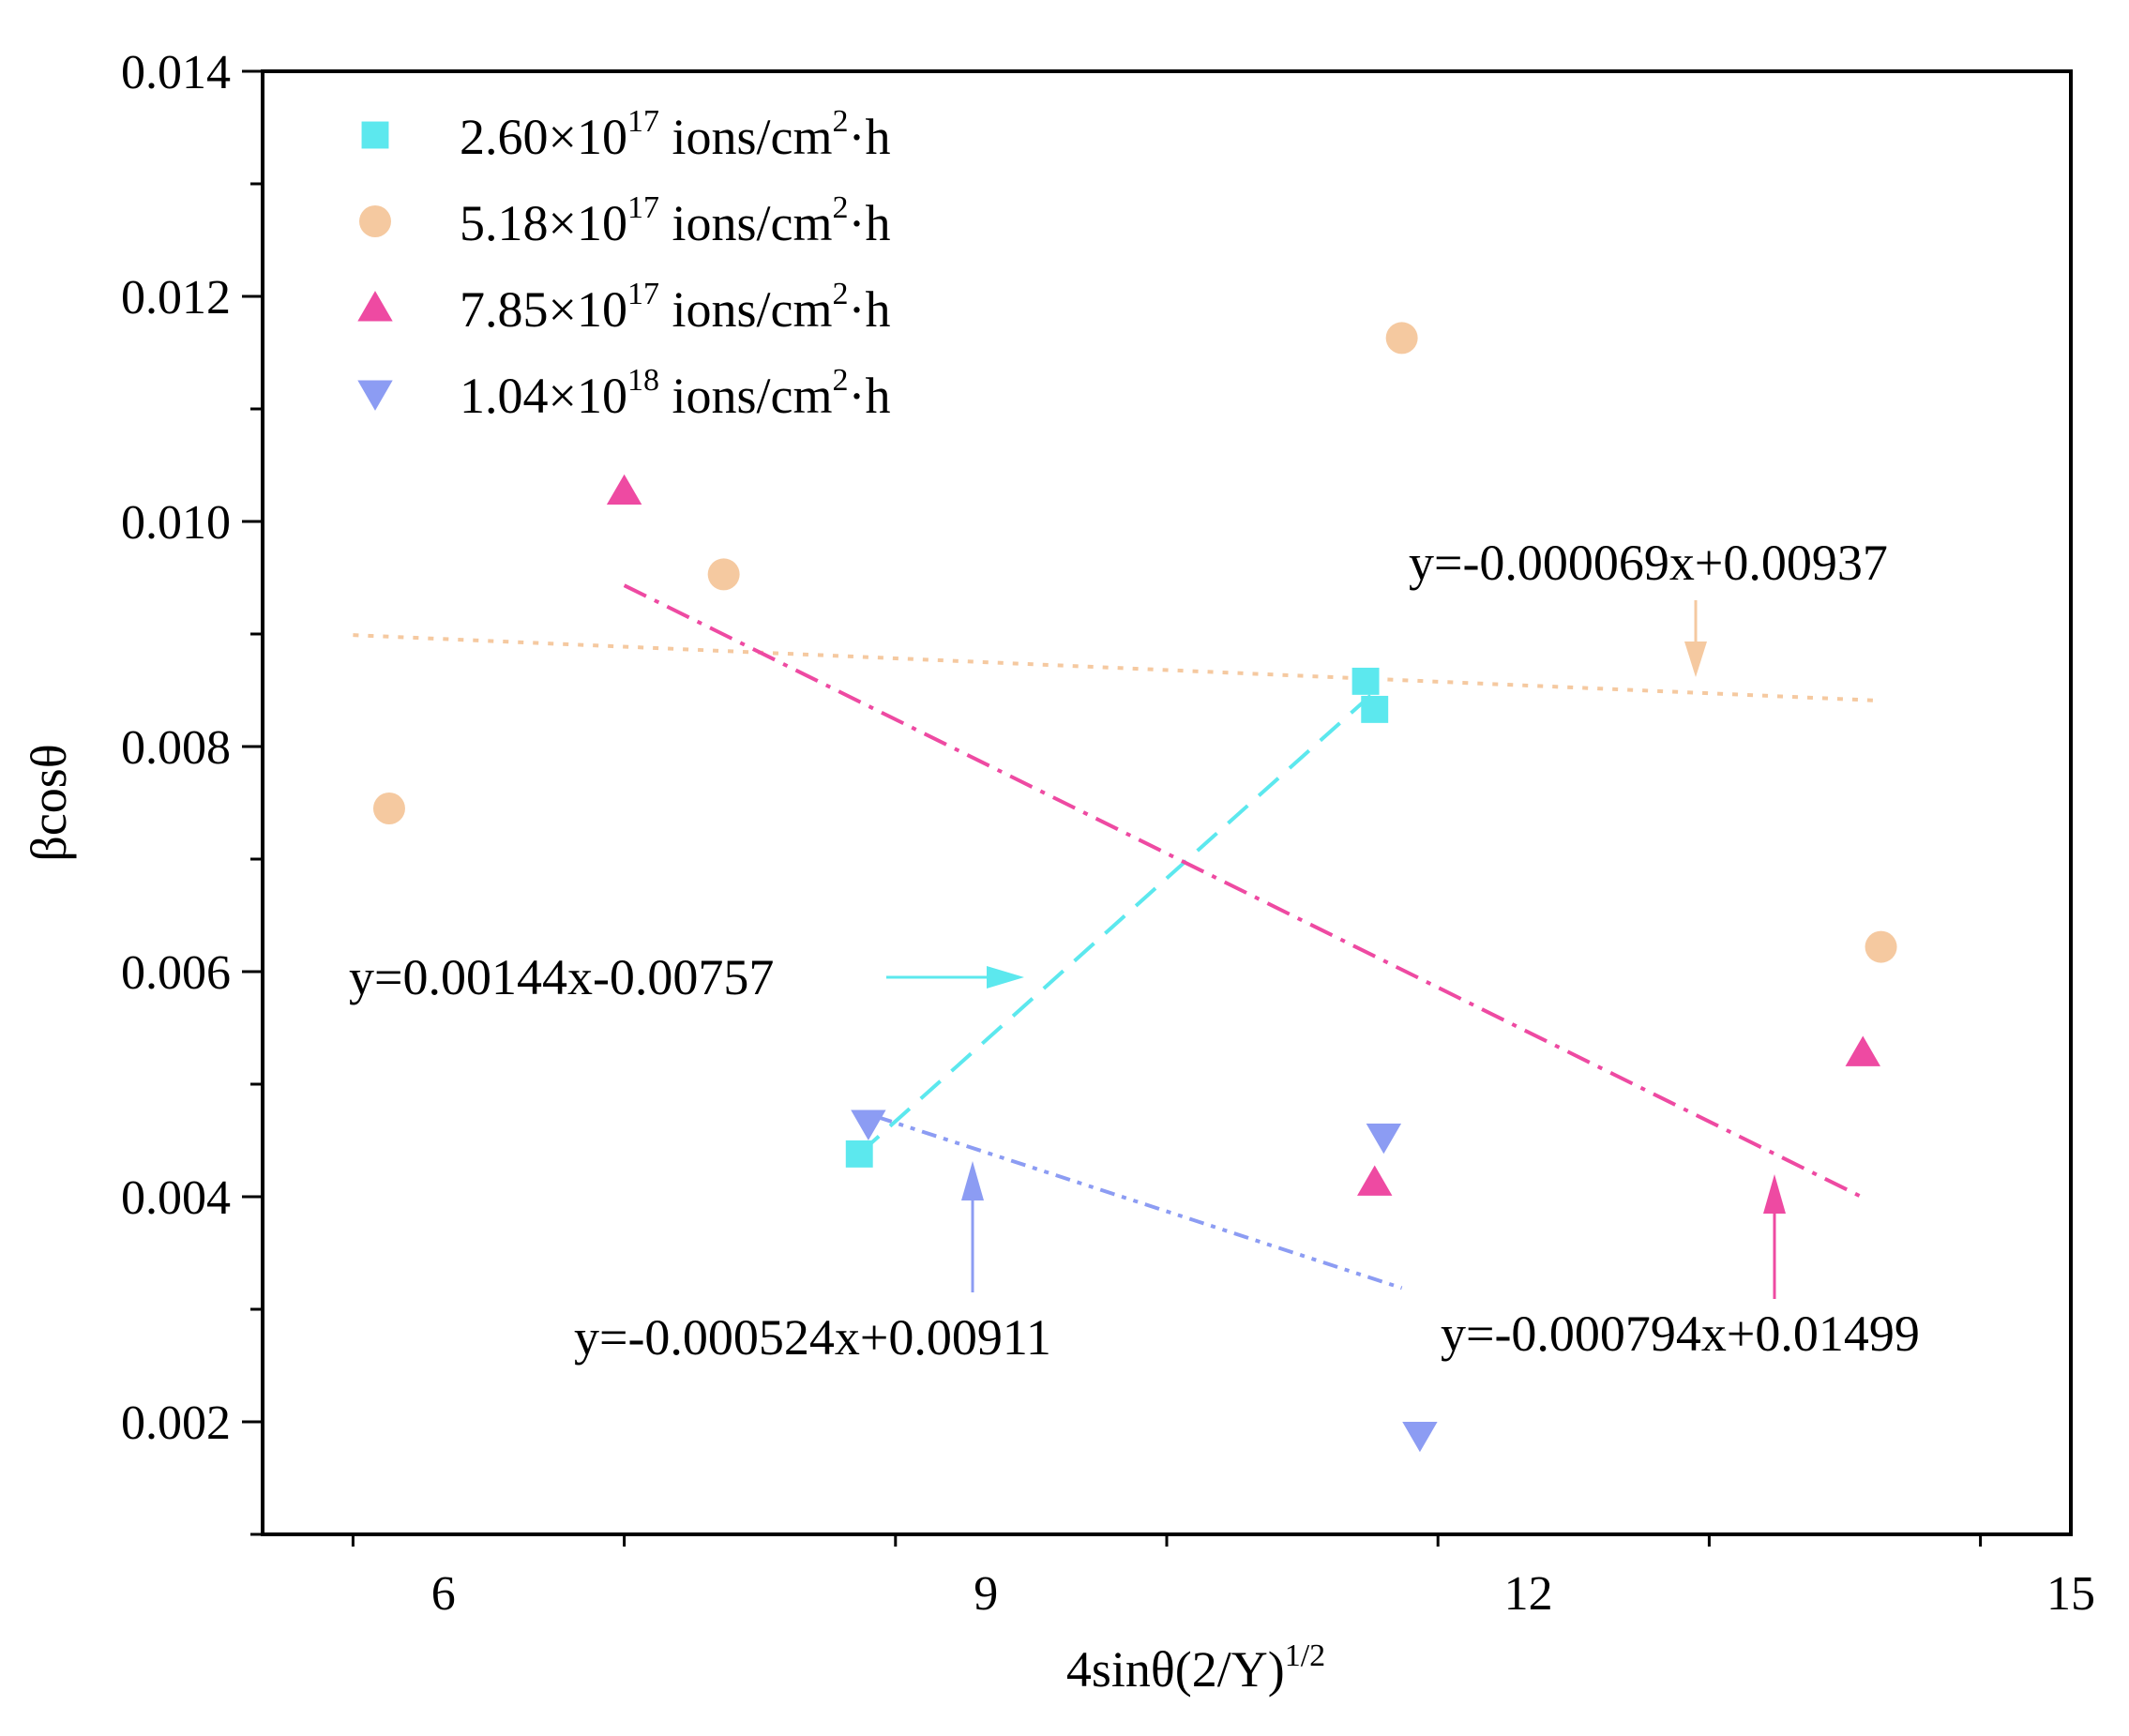 The image size is (2129, 1736). I want to click on equation-label-orange: y=-0.000069x+0.00937, so click(1649, 563).